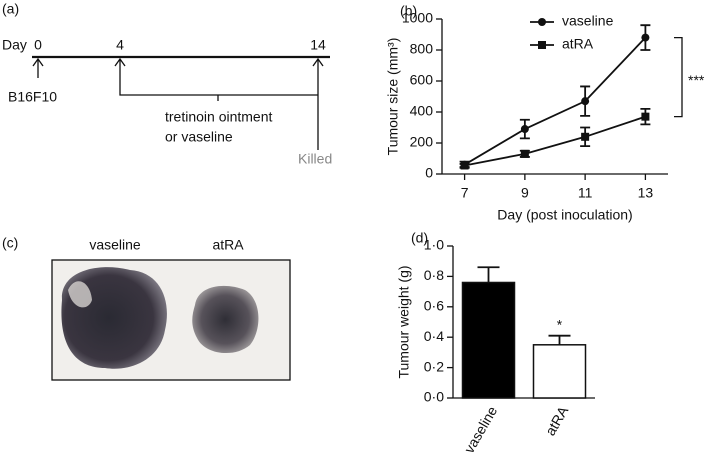 The width and height of the screenshot is (709, 462). Describe the element at coordinates (525, 193) in the screenshot. I see `x-tick-label: 9` at that location.